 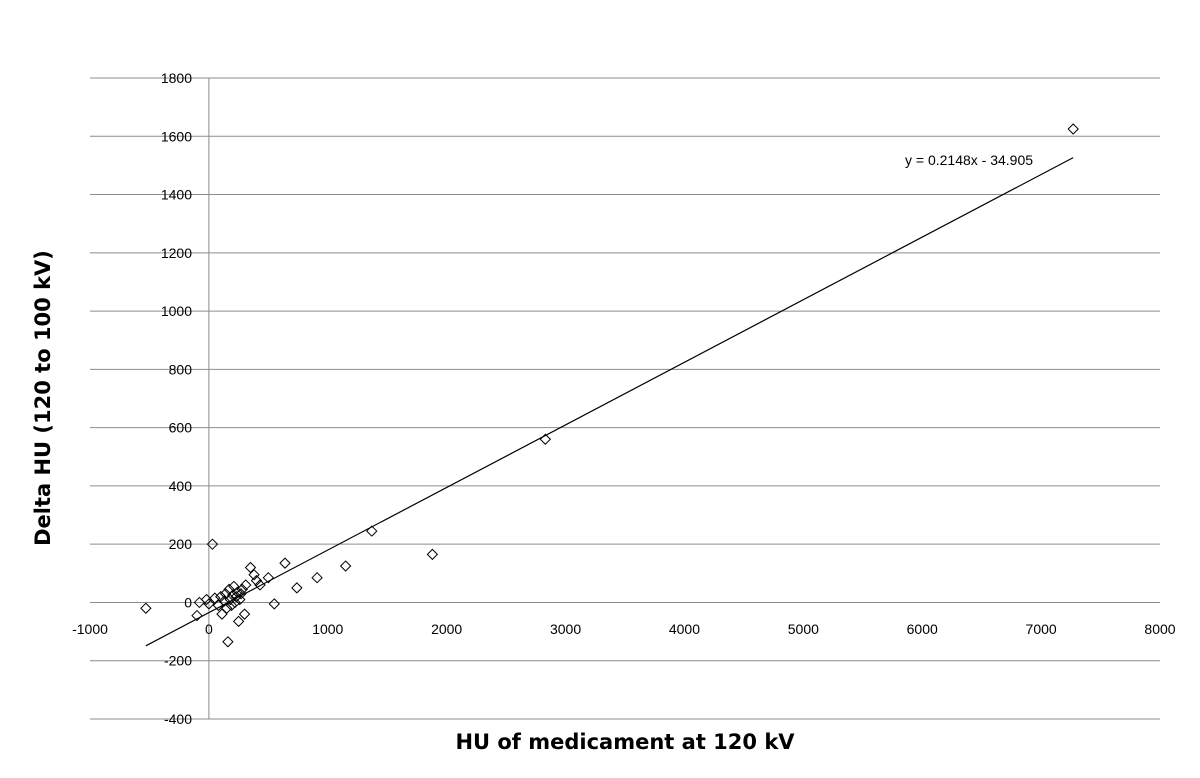 What do you see at coordinates (90, 629) in the screenshot?
I see `x-tick-label: -1000` at bounding box center [90, 629].